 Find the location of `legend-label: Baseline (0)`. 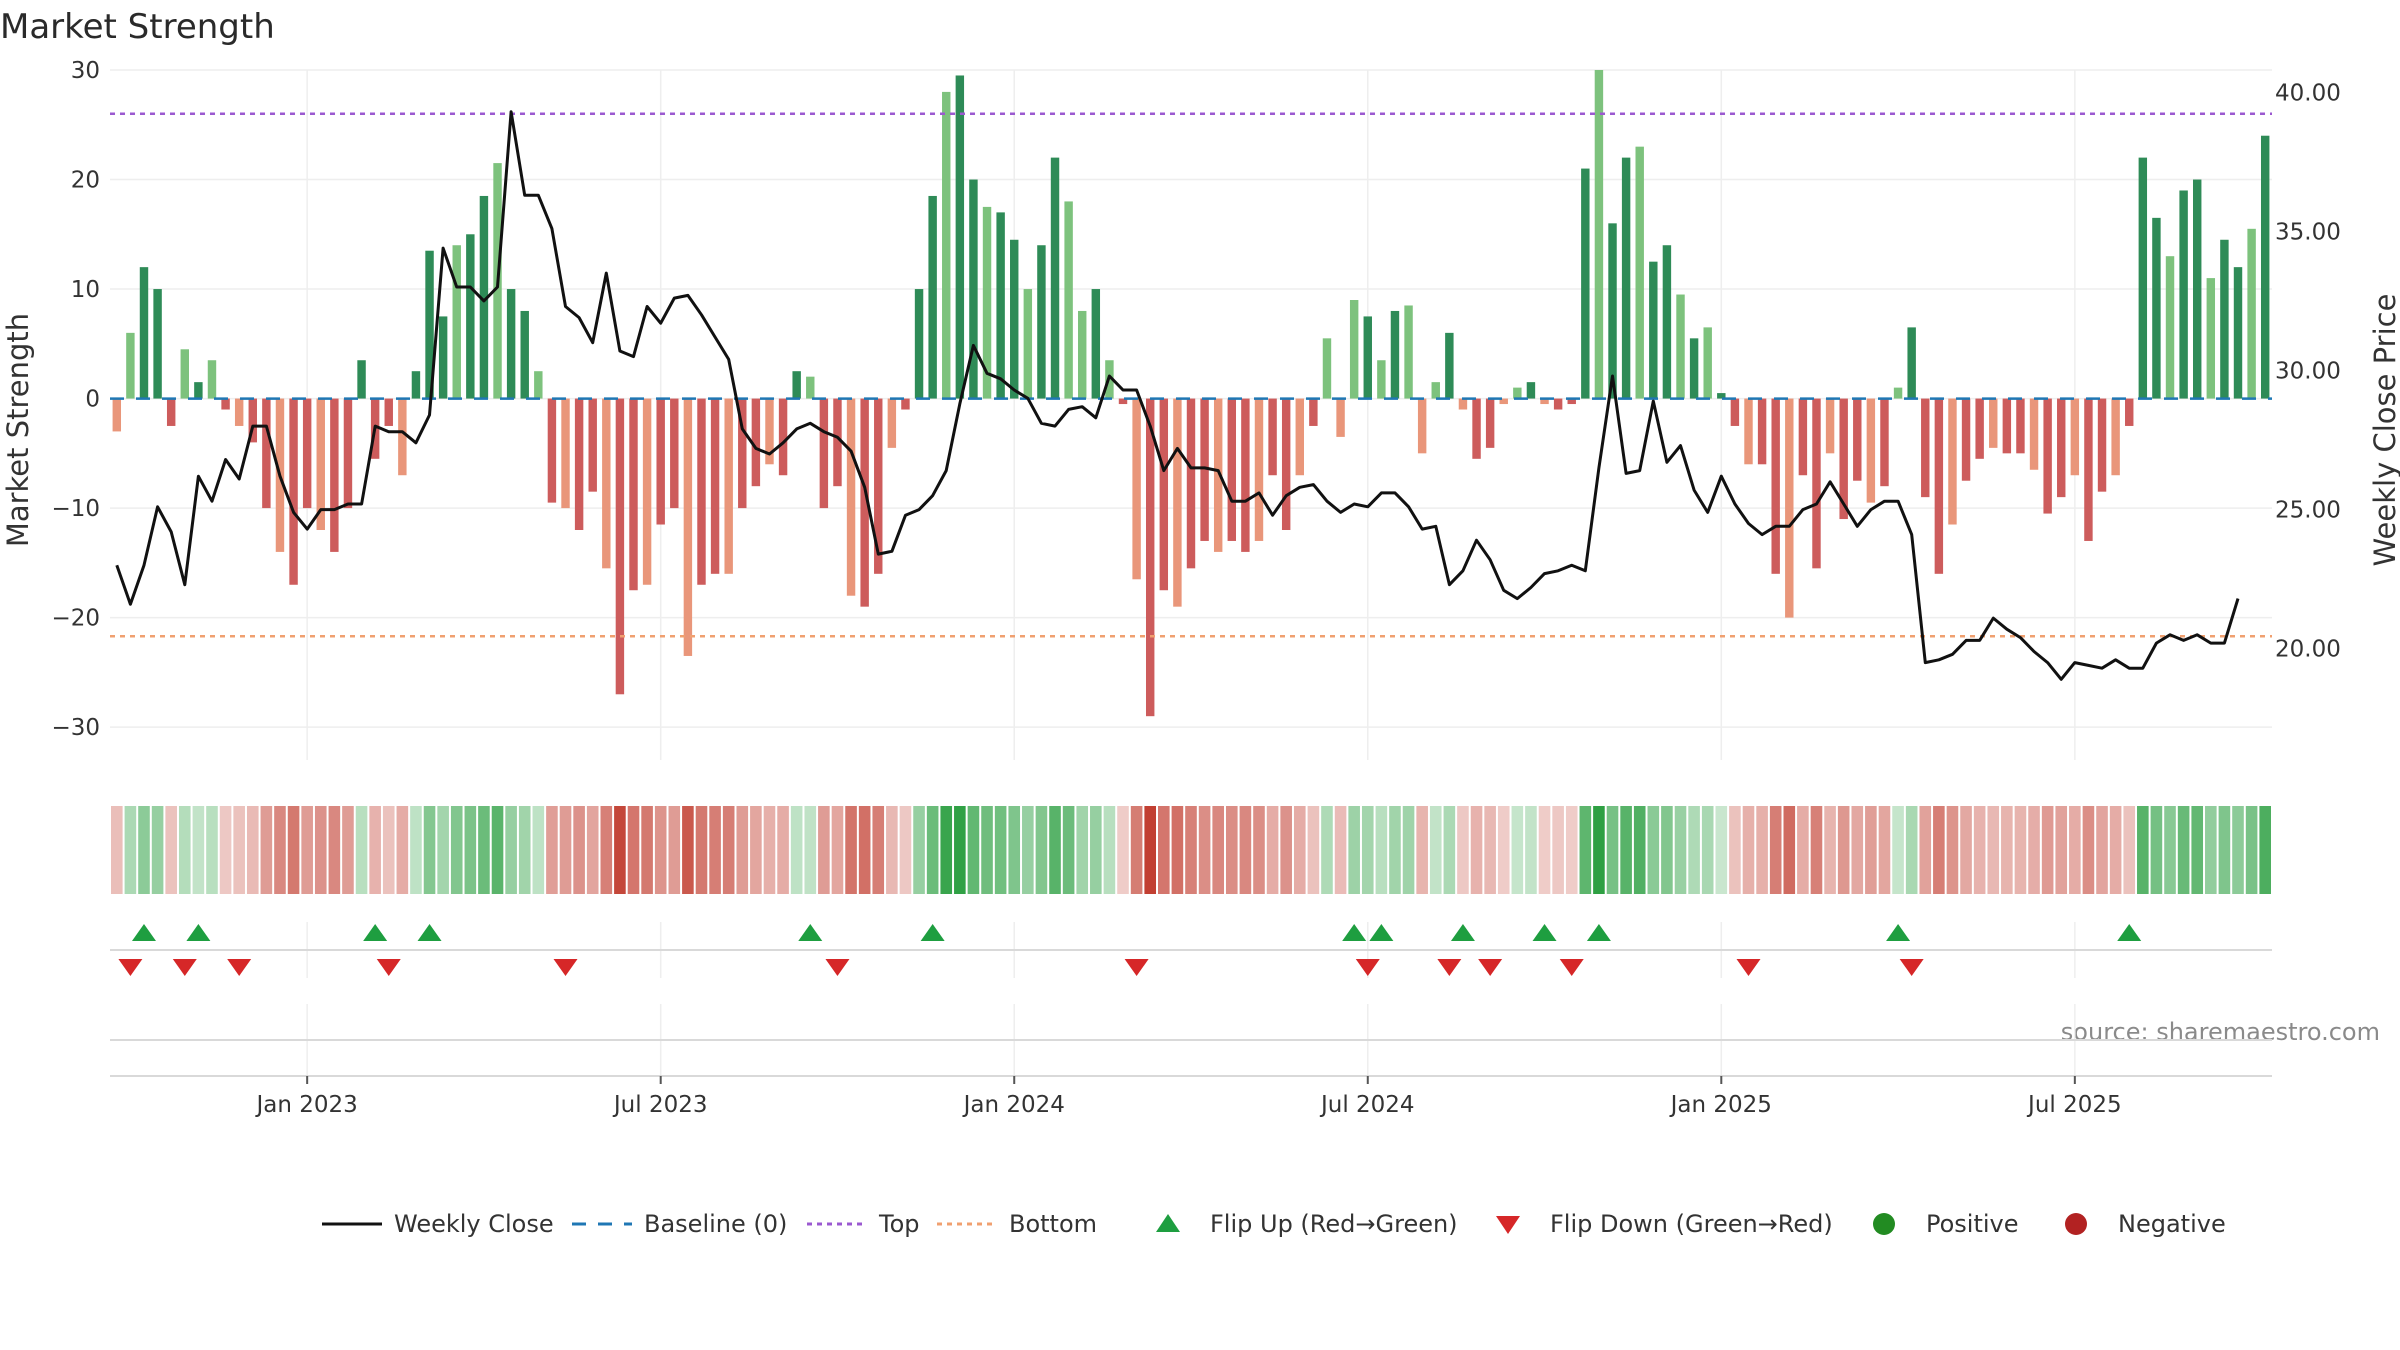

legend-label: Baseline (0) is located at coordinates (715, 1224).